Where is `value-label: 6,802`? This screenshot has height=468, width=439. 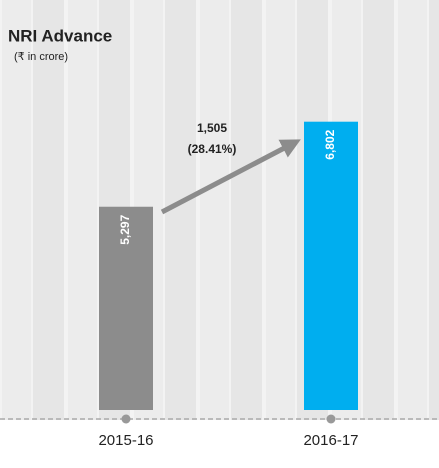 value-label: 6,802 is located at coordinates (330, 144).